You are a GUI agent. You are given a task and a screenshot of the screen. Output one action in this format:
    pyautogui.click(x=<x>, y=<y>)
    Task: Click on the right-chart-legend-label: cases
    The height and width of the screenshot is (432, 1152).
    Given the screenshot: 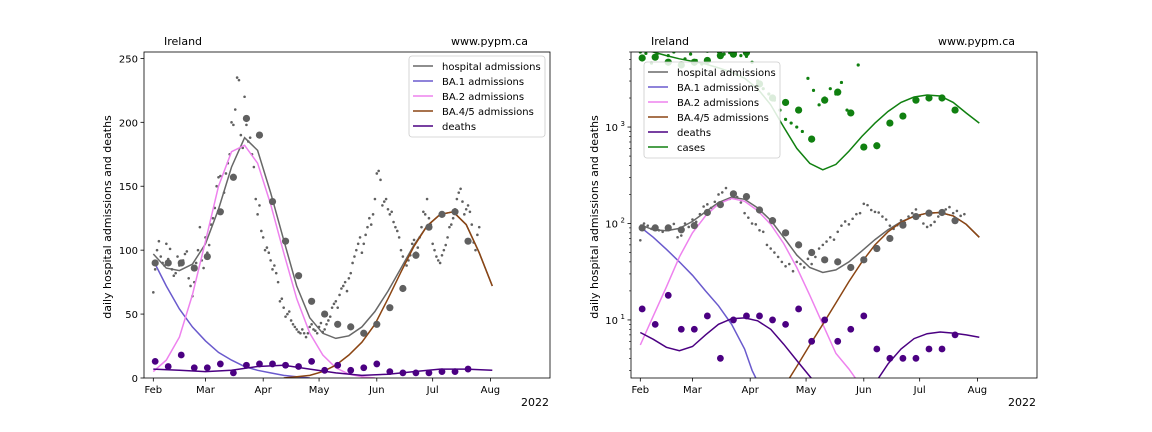 What is the action you would take?
    pyautogui.click(x=691, y=148)
    